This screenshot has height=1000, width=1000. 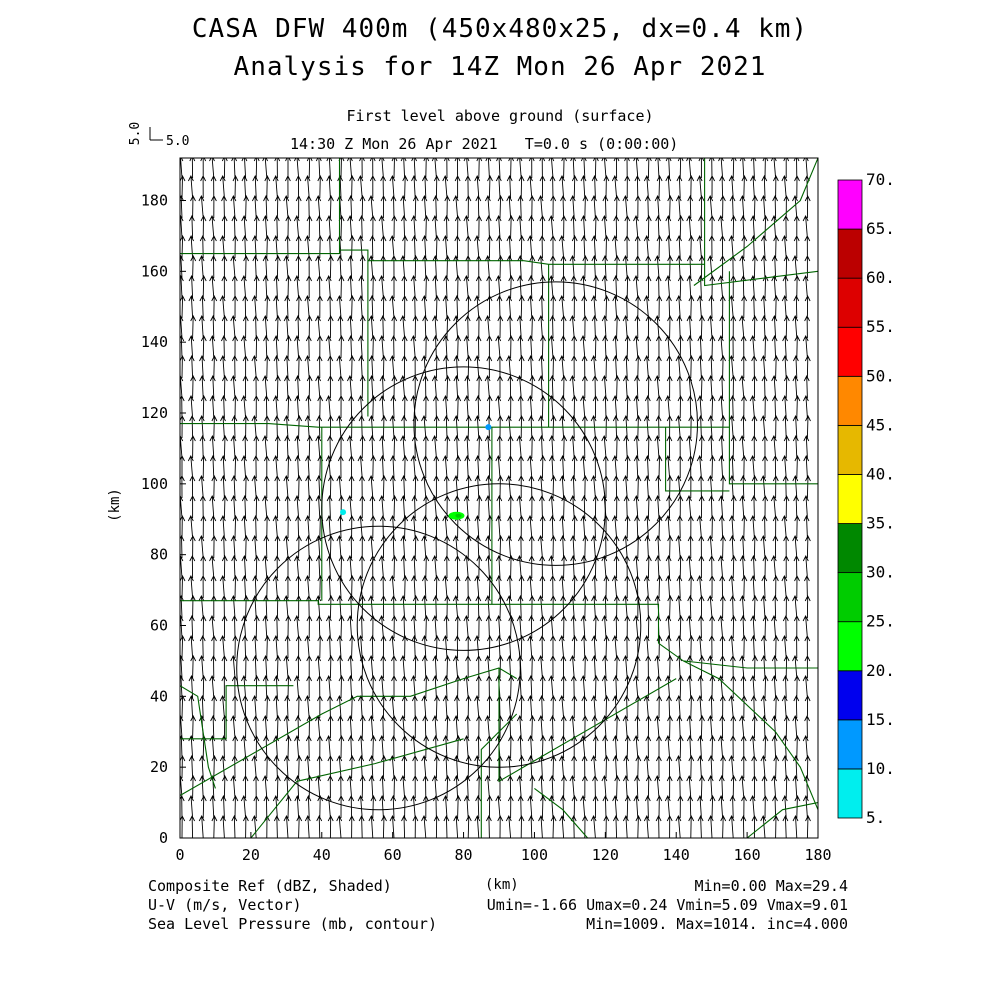 I want to click on x-tick-label: 180, so click(x=817, y=855).